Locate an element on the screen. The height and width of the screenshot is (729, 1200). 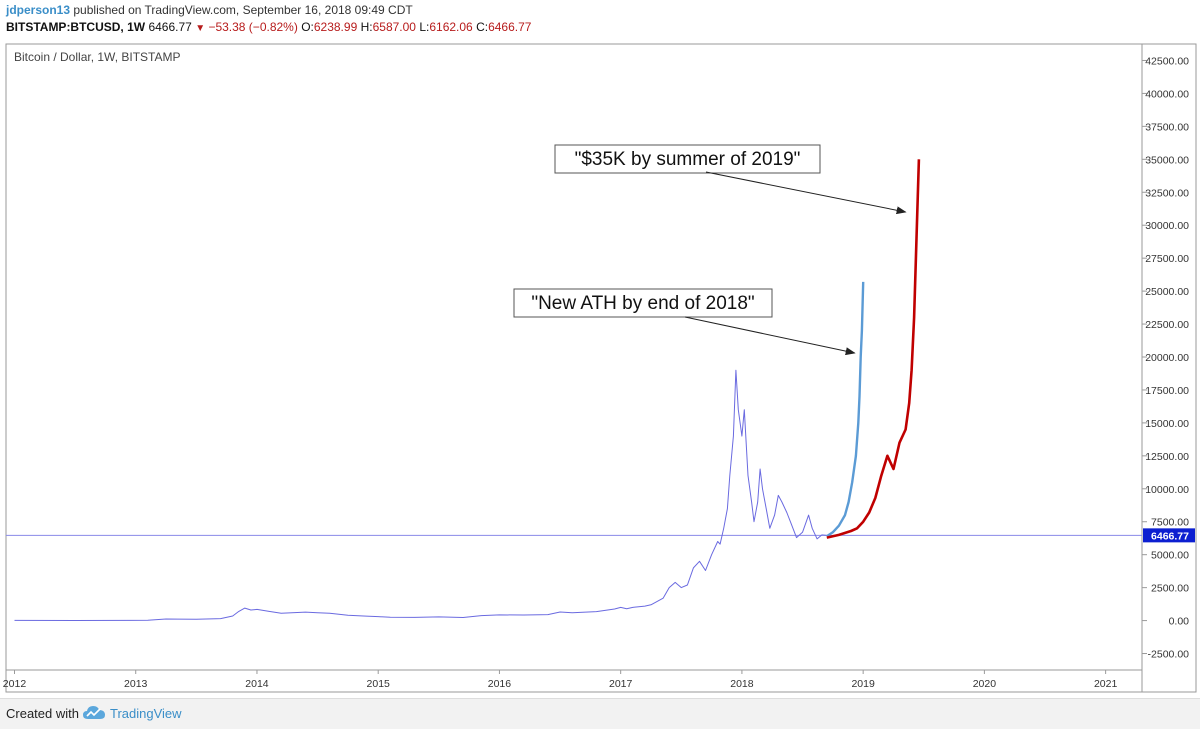
x-tick-label: 2012 is located at coordinates (15, 684).